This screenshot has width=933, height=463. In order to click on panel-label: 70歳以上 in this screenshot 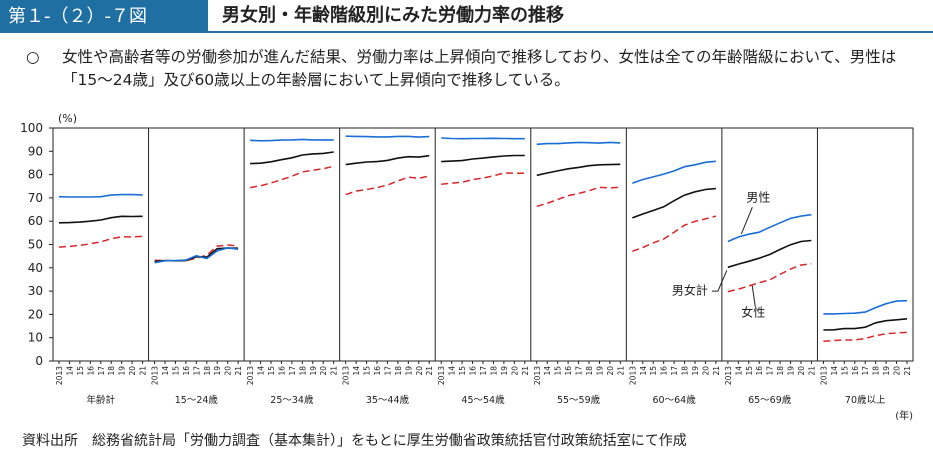, I will do `click(865, 400)`.